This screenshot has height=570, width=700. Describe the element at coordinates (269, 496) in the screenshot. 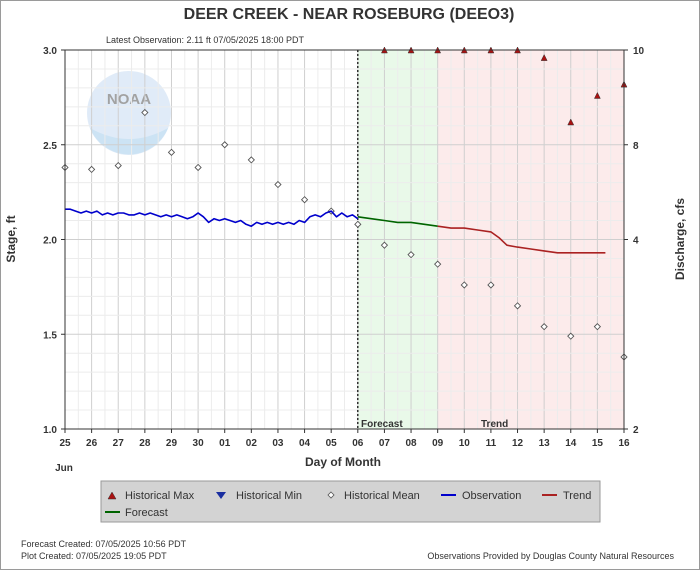

I see `legend-historical-min-label: Historical Min` at that location.